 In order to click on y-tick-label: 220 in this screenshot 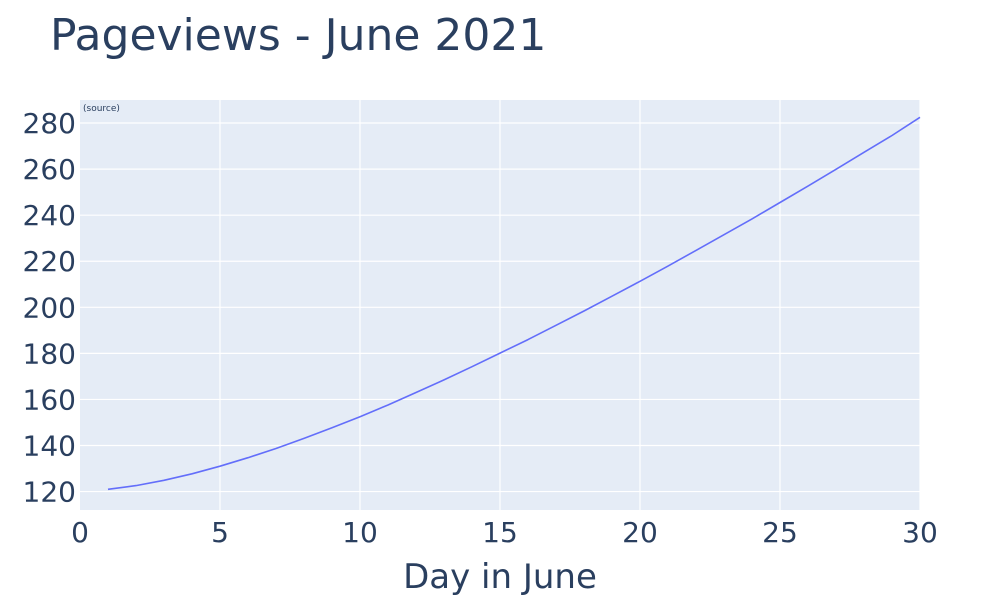, I will do `click(49, 261)`.